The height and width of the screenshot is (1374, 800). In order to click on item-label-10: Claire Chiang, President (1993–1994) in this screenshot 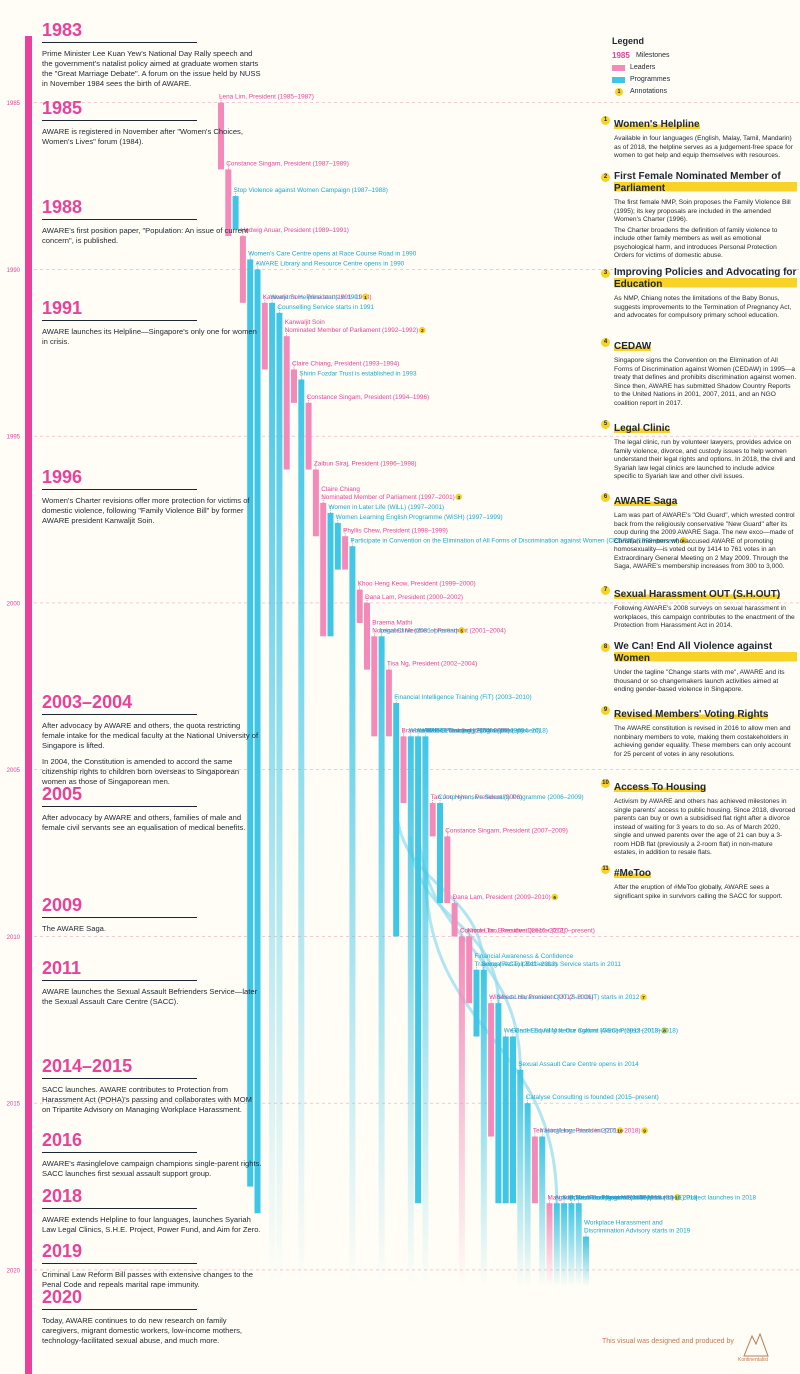, I will do `click(345, 364)`.